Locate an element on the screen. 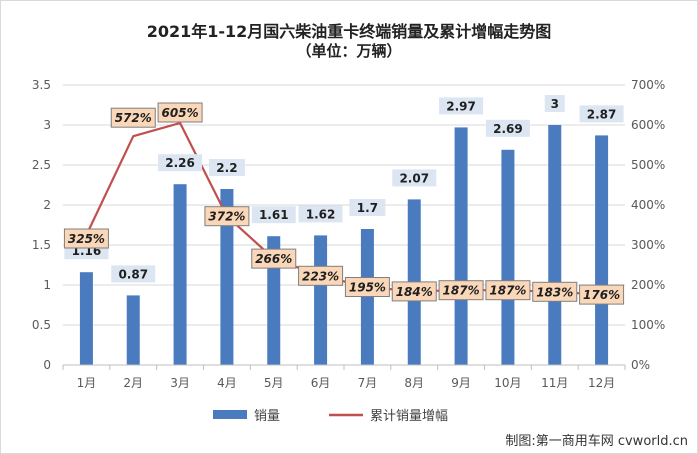  line-data-label: 605% is located at coordinates (180, 113).